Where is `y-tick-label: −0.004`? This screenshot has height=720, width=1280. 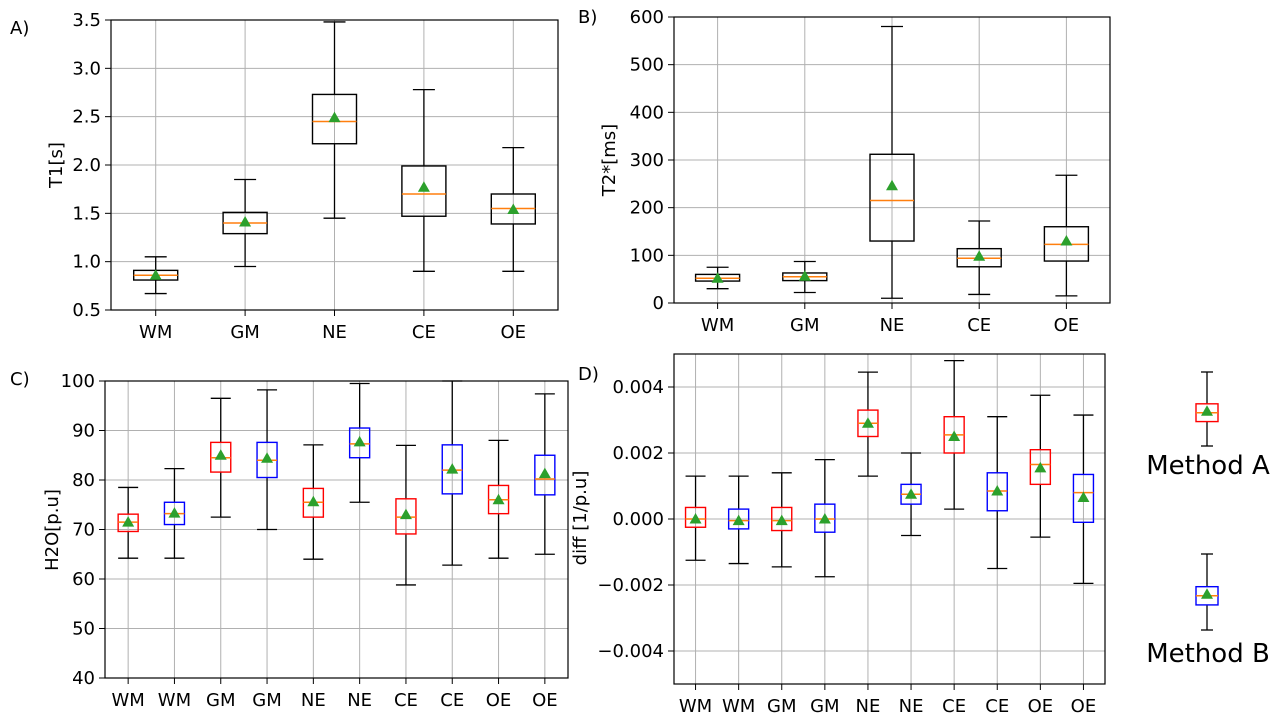 y-tick-label: −0.004 is located at coordinates (630, 651).